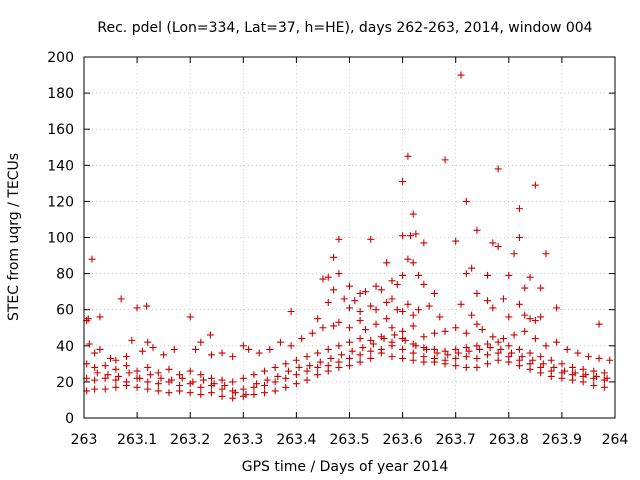 The height and width of the screenshot is (480, 640). I want to click on x-tick-label: 263.4, so click(296, 440).